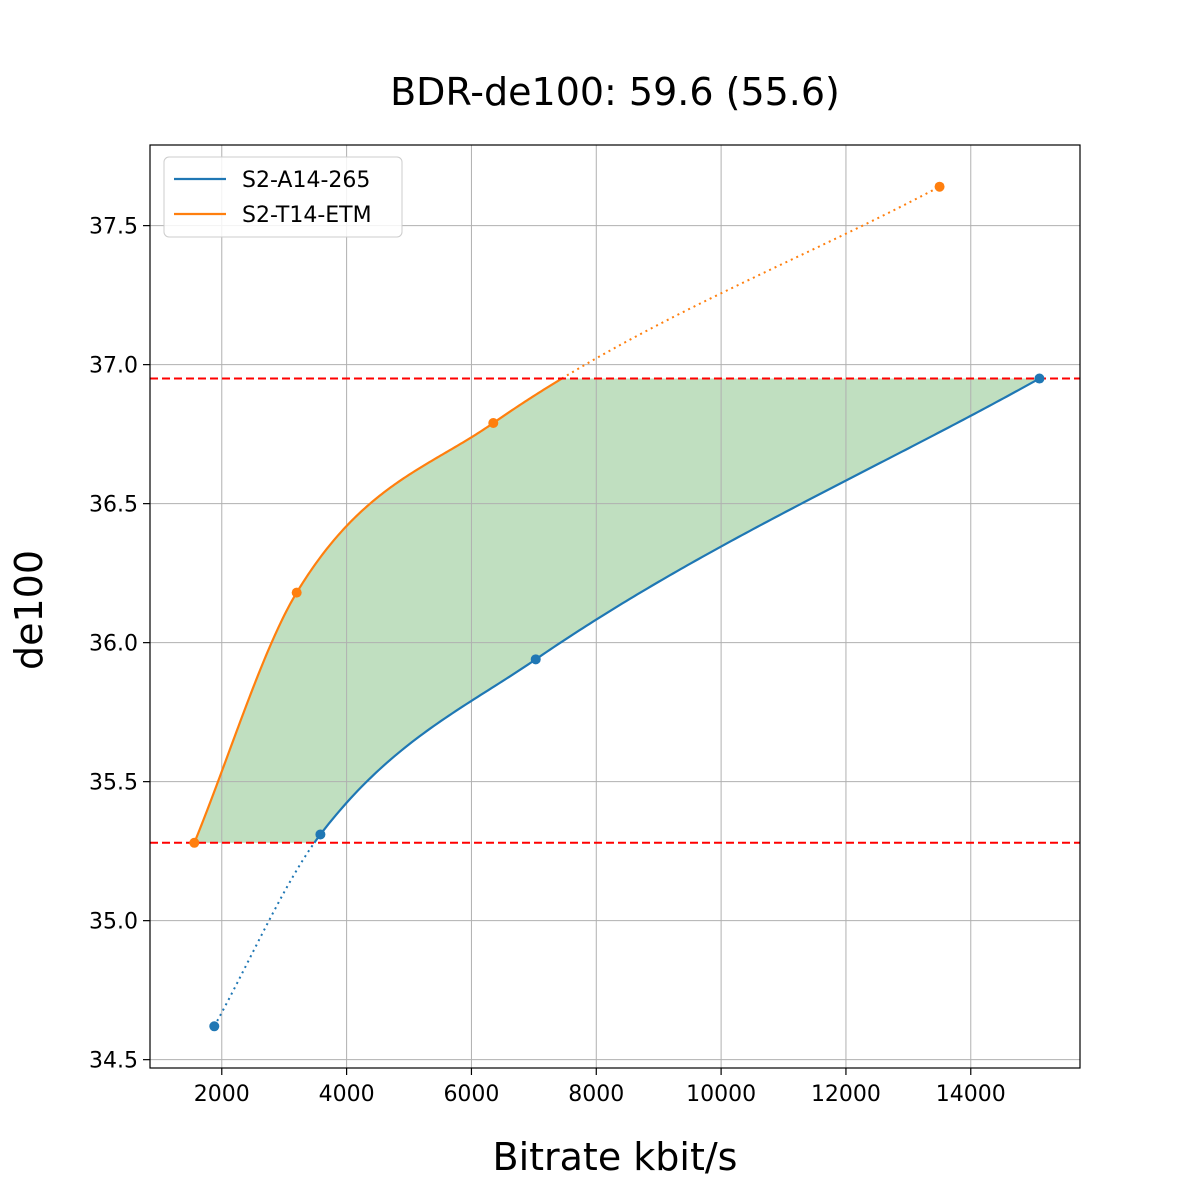  I want to click on legend-label-1: S2-T14-ETM, so click(307, 215).